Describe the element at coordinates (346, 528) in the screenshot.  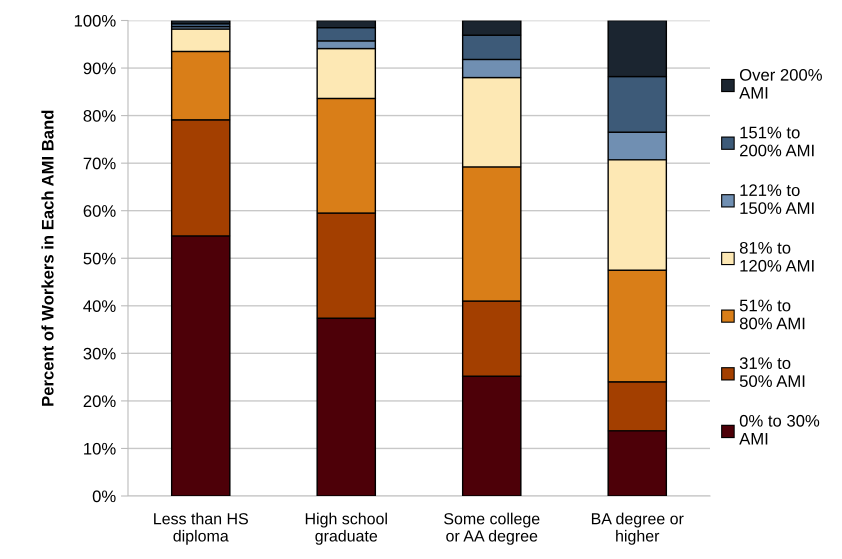
I see `x-tick-label: High school graduate` at that location.